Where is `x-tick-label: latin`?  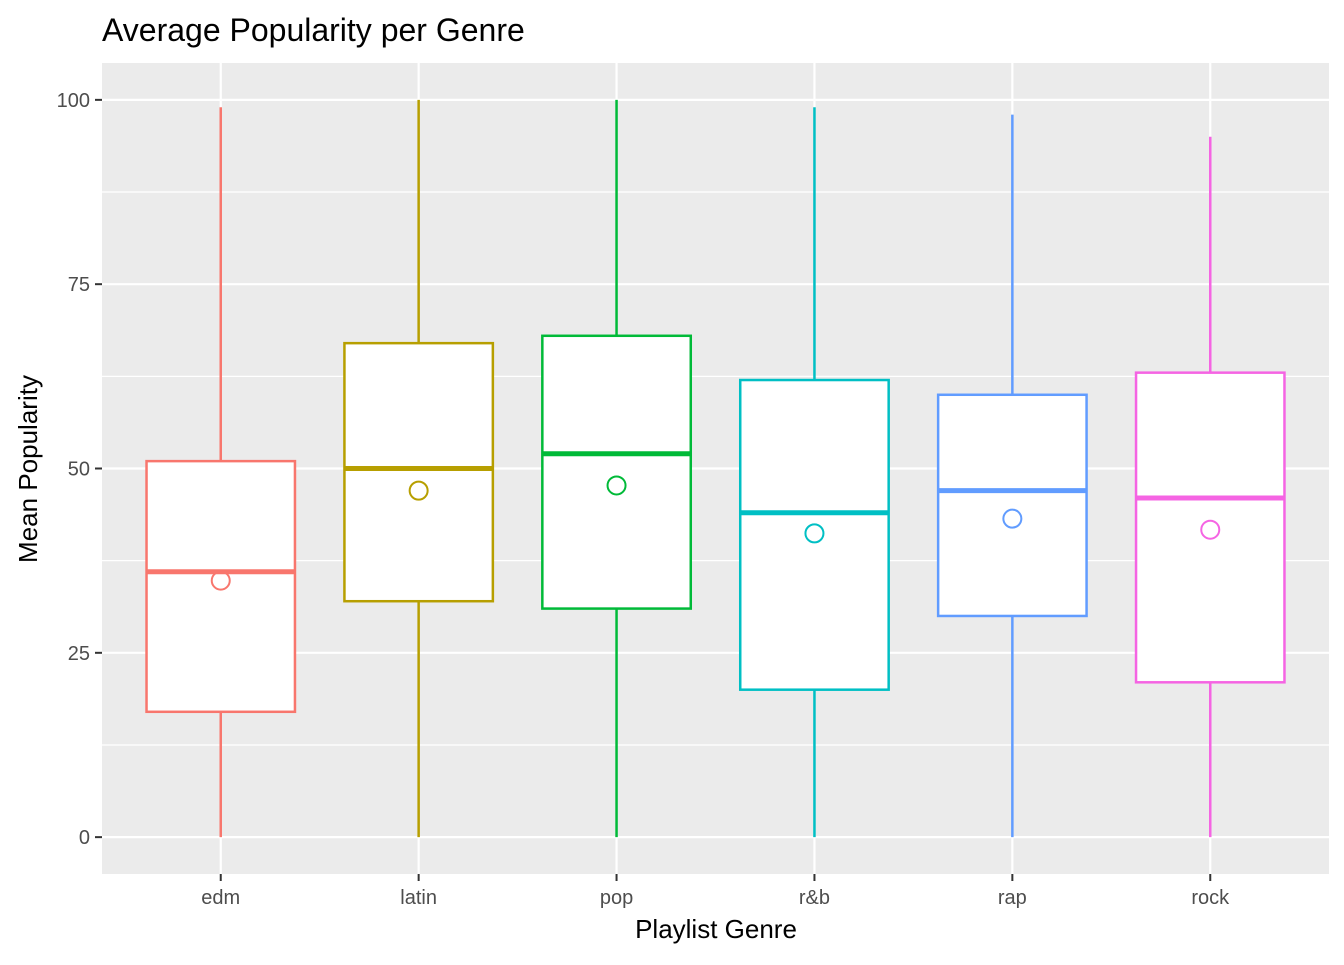 x-tick-label: latin is located at coordinates (418, 898).